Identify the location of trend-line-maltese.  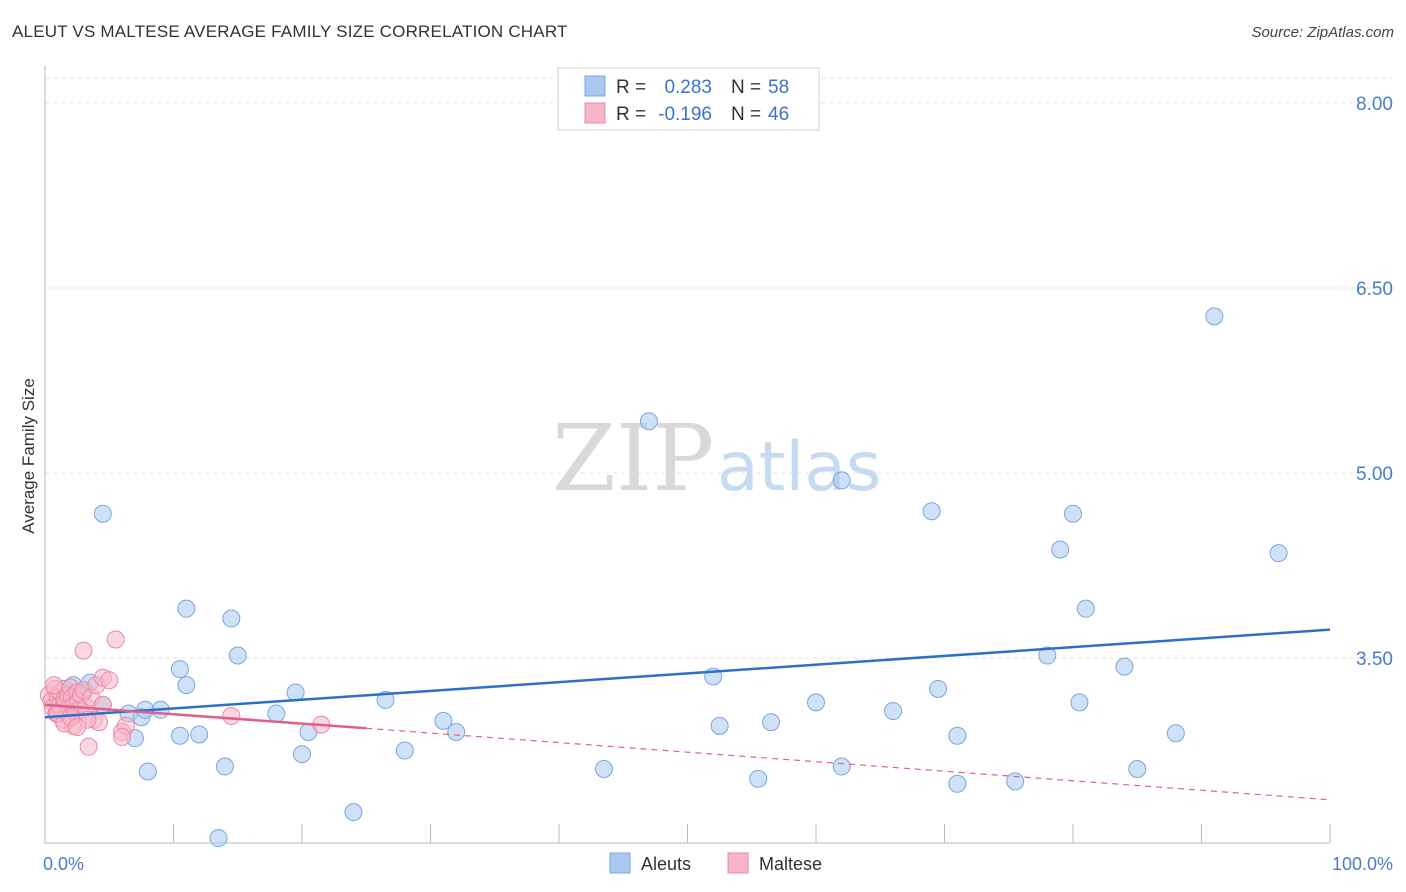
(205, 716).